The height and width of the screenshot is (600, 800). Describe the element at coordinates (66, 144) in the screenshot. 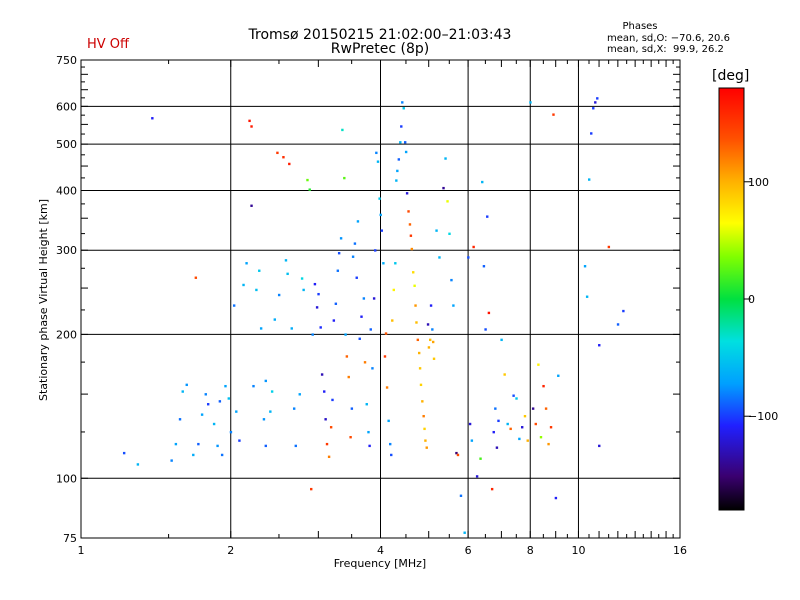

I see `y-tick-label: 500` at that location.